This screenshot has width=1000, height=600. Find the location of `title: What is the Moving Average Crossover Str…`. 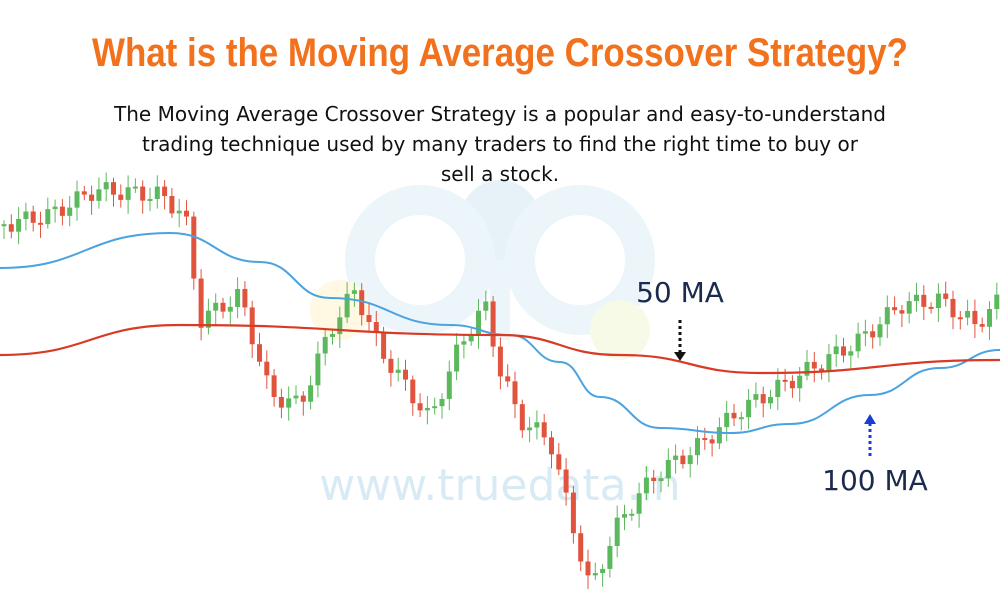

title: What is the Moving Average Crossover Str… is located at coordinates (500, 53).